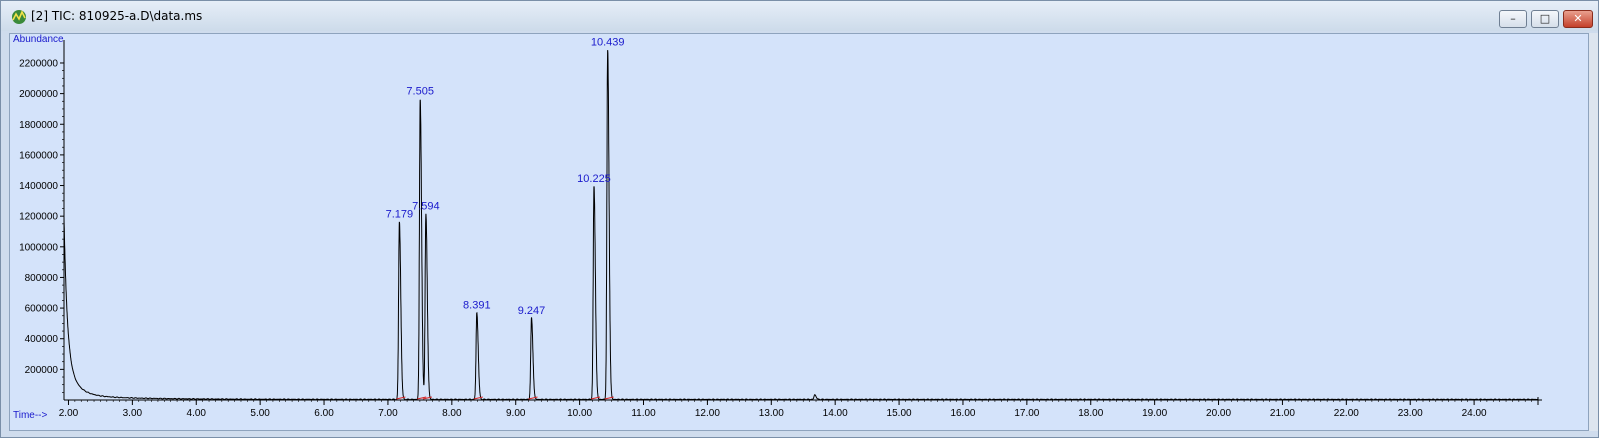 The height and width of the screenshot is (438, 1599). What do you see at coordinates (516, 413) in the screenshot?
I see `x-tick-label: 9.00` at bounding box center [516, 413].